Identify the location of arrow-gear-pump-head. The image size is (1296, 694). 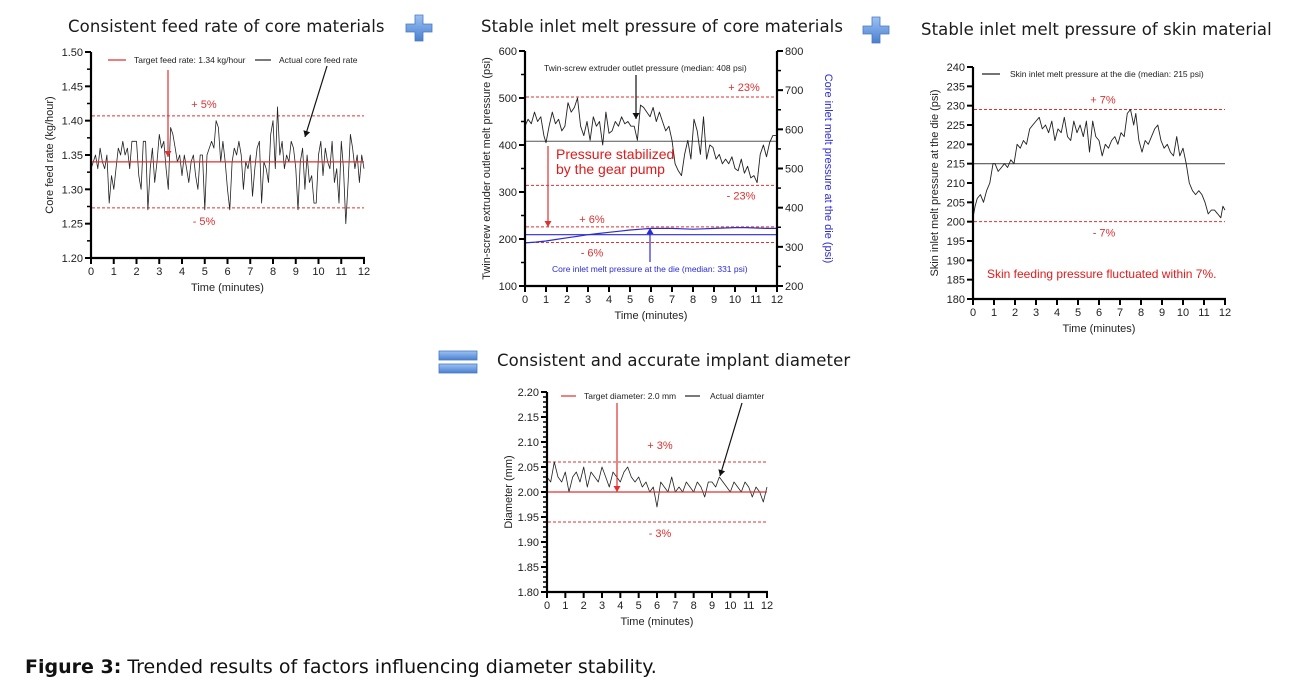
(548, 224).